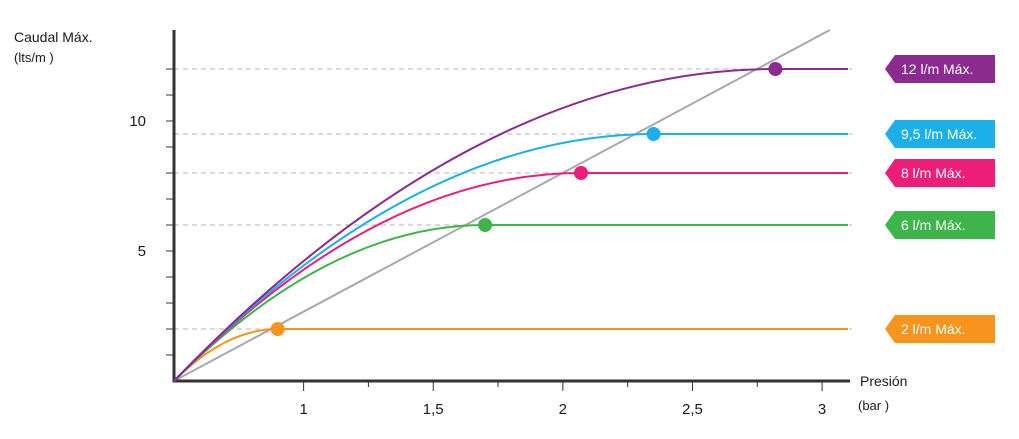  I want to click on y-tick-label: 5, so click(142, 251).